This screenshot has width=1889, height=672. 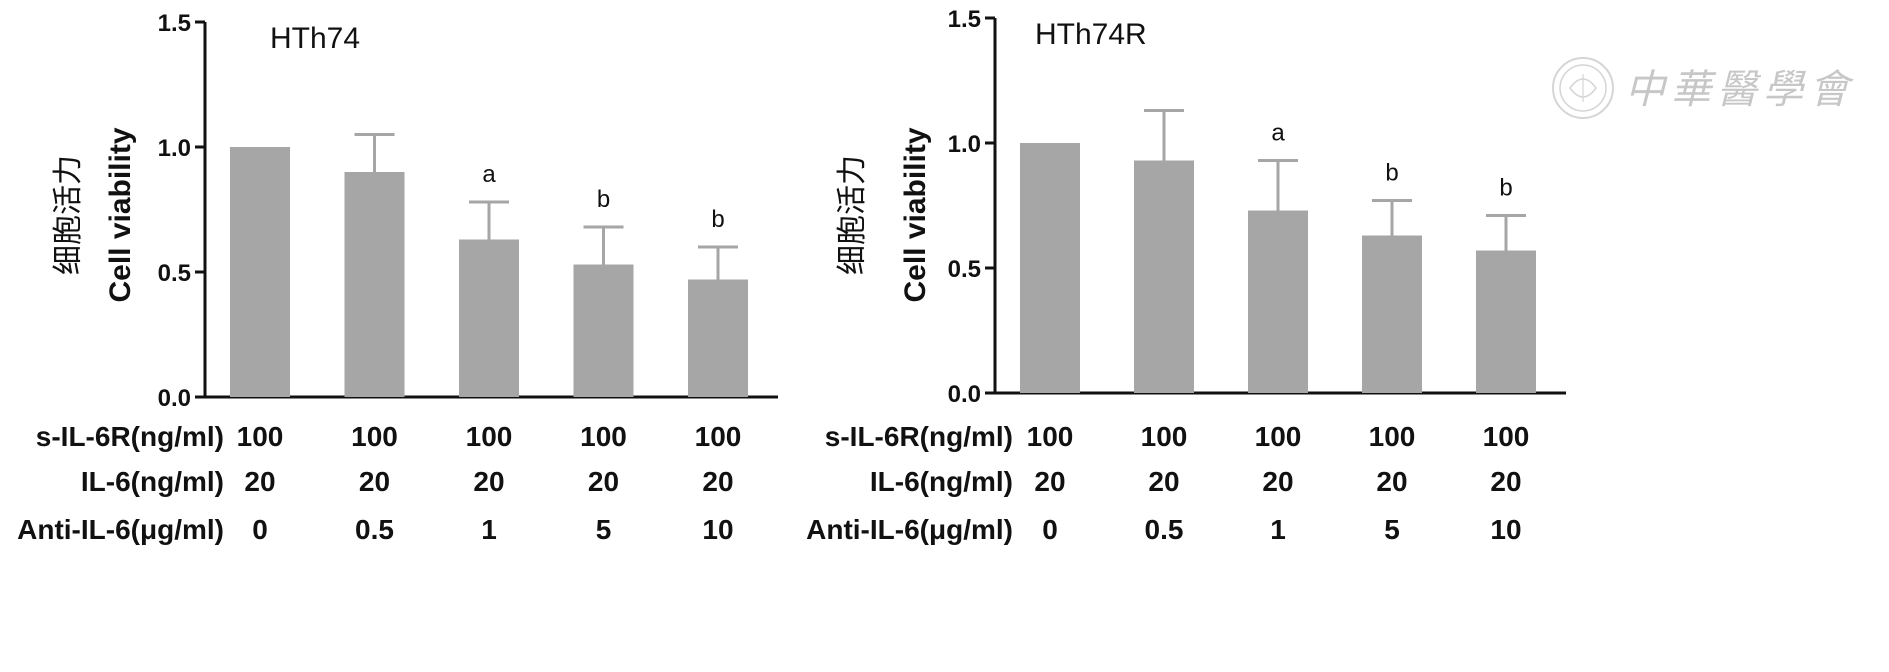 I want to click on watermark: 中華醫學會, so click(x=1703, y=88).